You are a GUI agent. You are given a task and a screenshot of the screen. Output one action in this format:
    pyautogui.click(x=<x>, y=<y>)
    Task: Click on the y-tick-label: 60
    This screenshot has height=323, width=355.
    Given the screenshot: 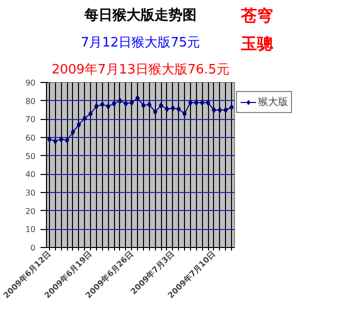 What is the action you would take?
    pyautogui.click(x=30, y=138)
    